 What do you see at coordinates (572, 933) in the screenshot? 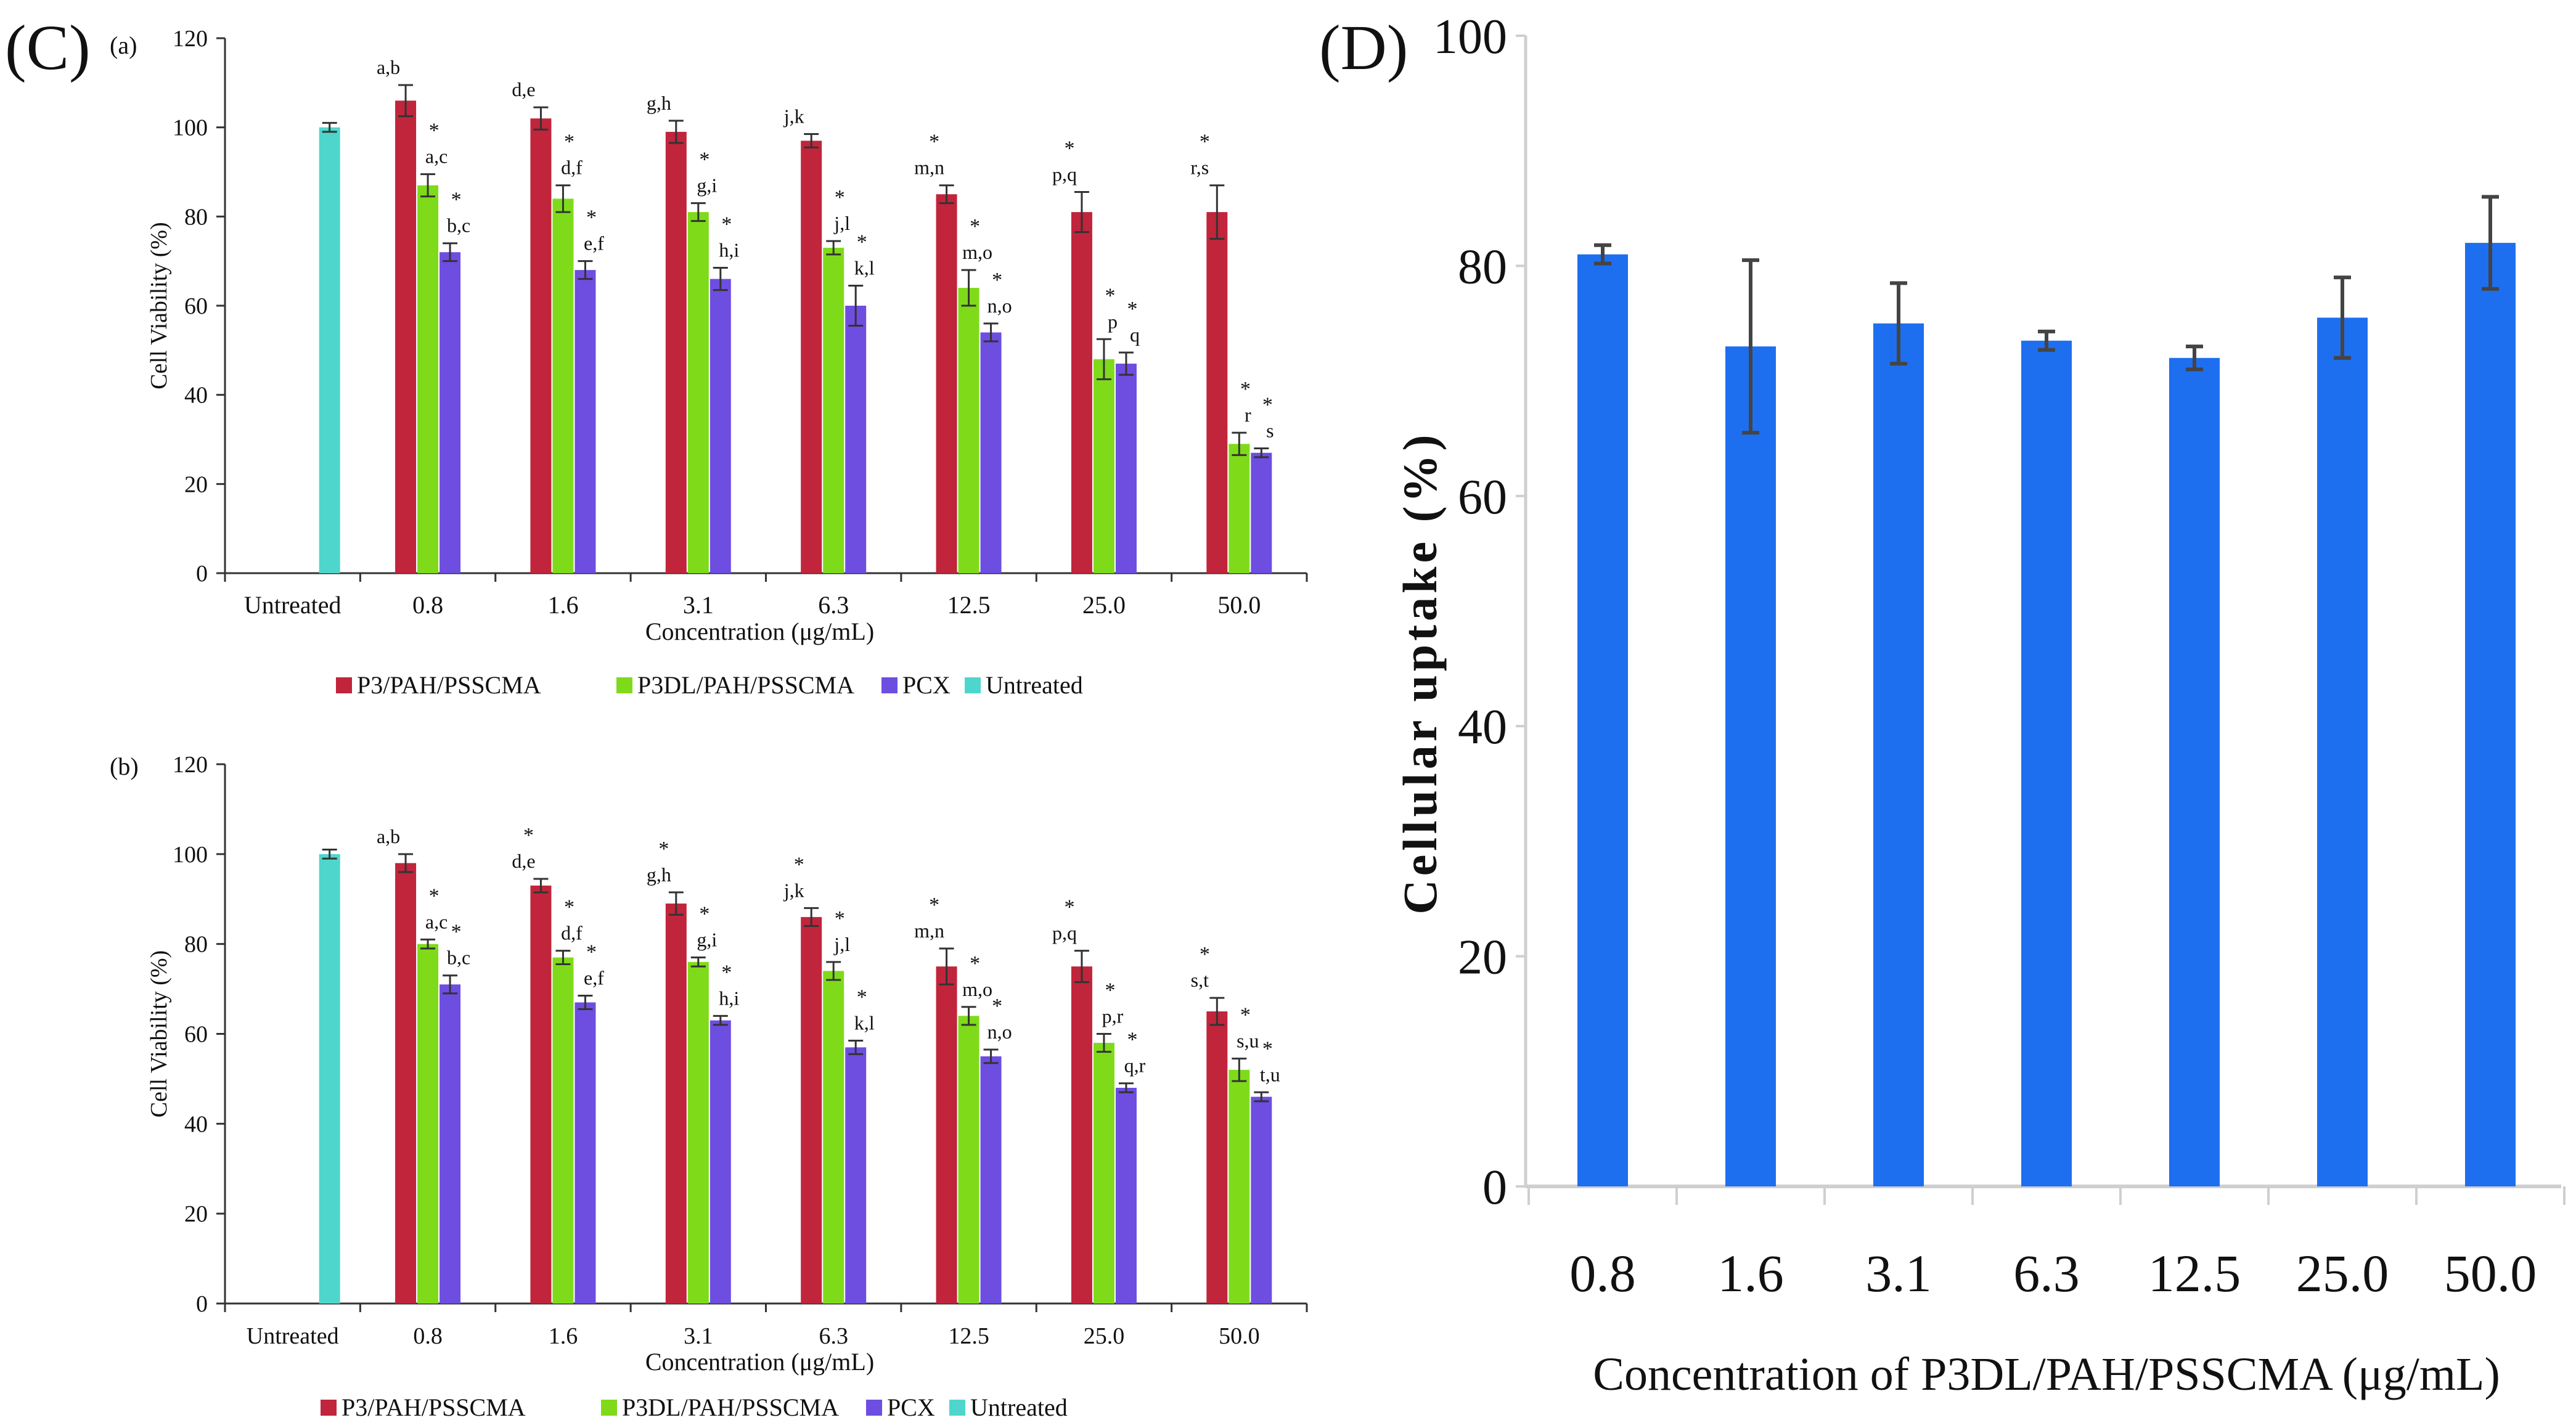
I see `significance-letters: d,f` at bounding box center [572, 933].